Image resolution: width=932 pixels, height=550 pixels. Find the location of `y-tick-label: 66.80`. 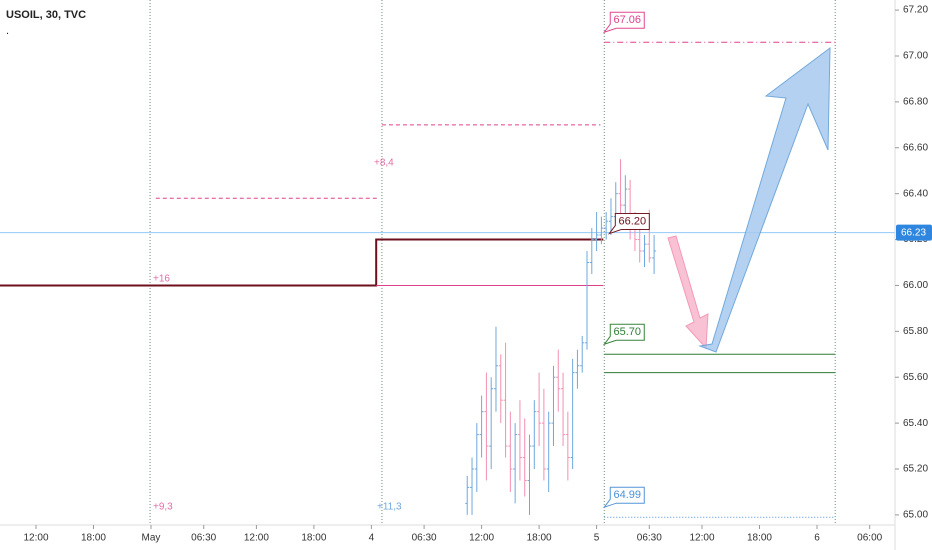

y-tick-label: 66.80 is located at coordinates (915, 102).